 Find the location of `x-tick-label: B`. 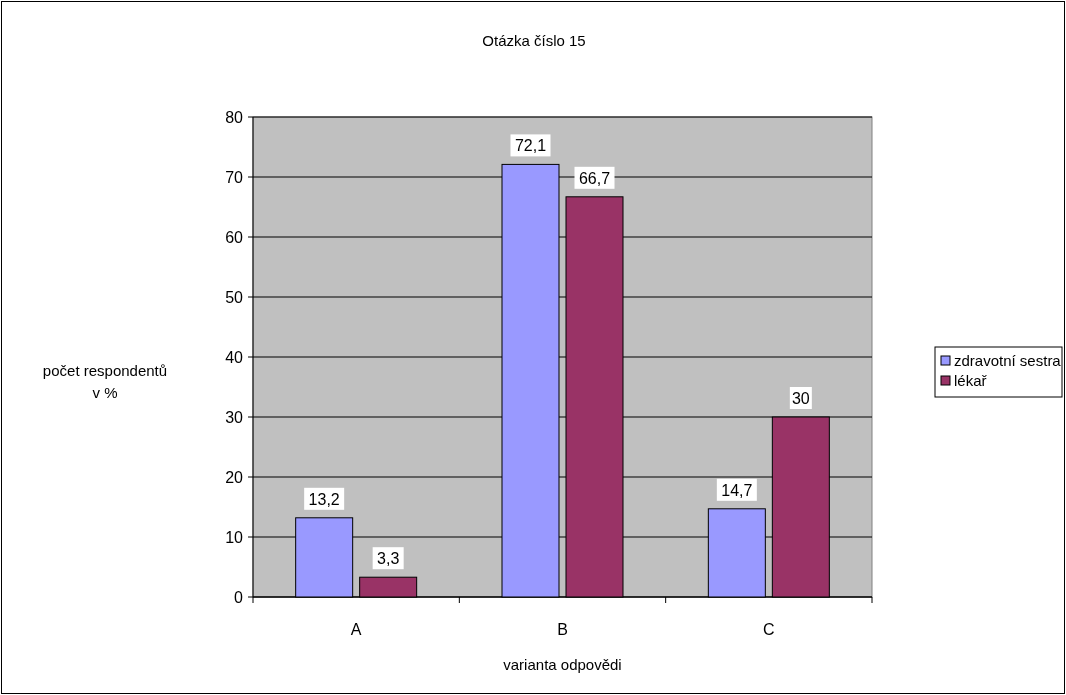

x-tick-label: B is located at coordinates (562, 629).